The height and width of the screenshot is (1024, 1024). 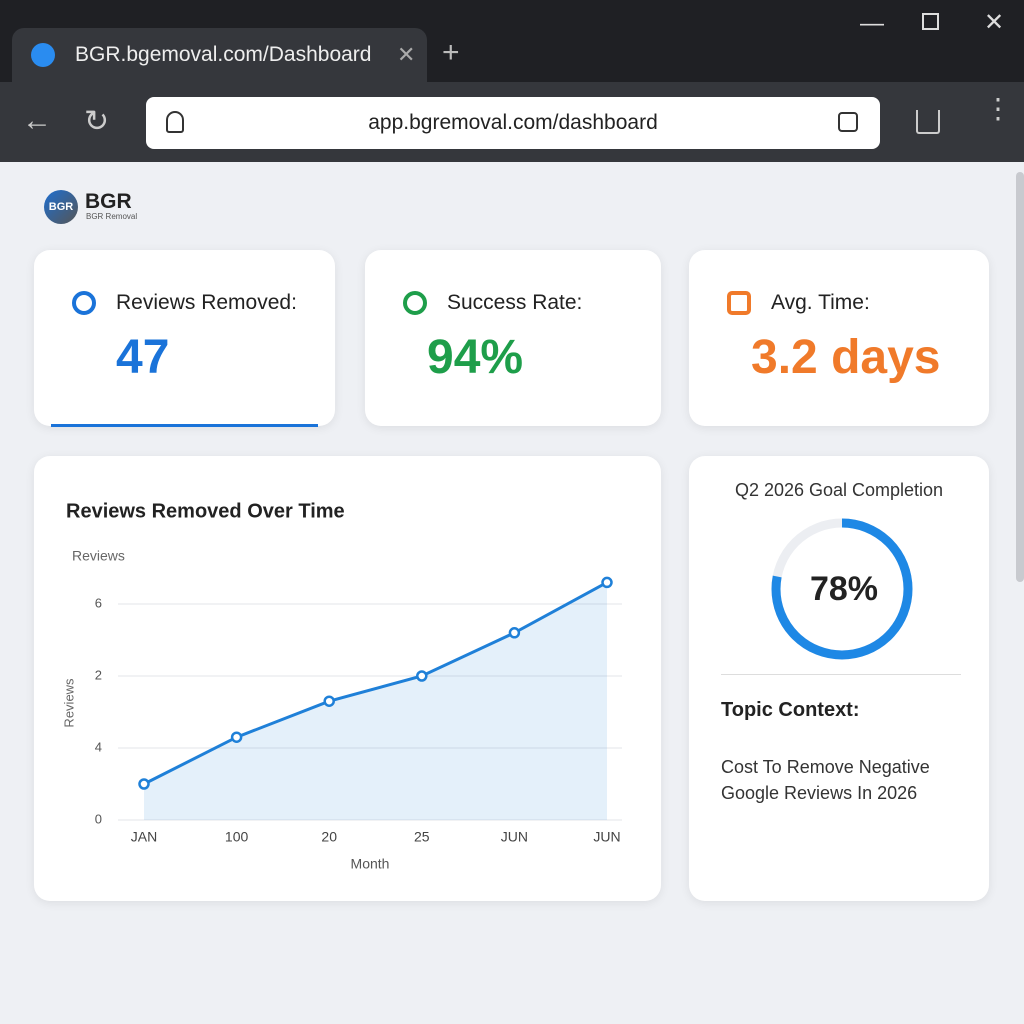 I want to click on chart-title: Reviews Removed Over Time, so click(x=205, y=511).